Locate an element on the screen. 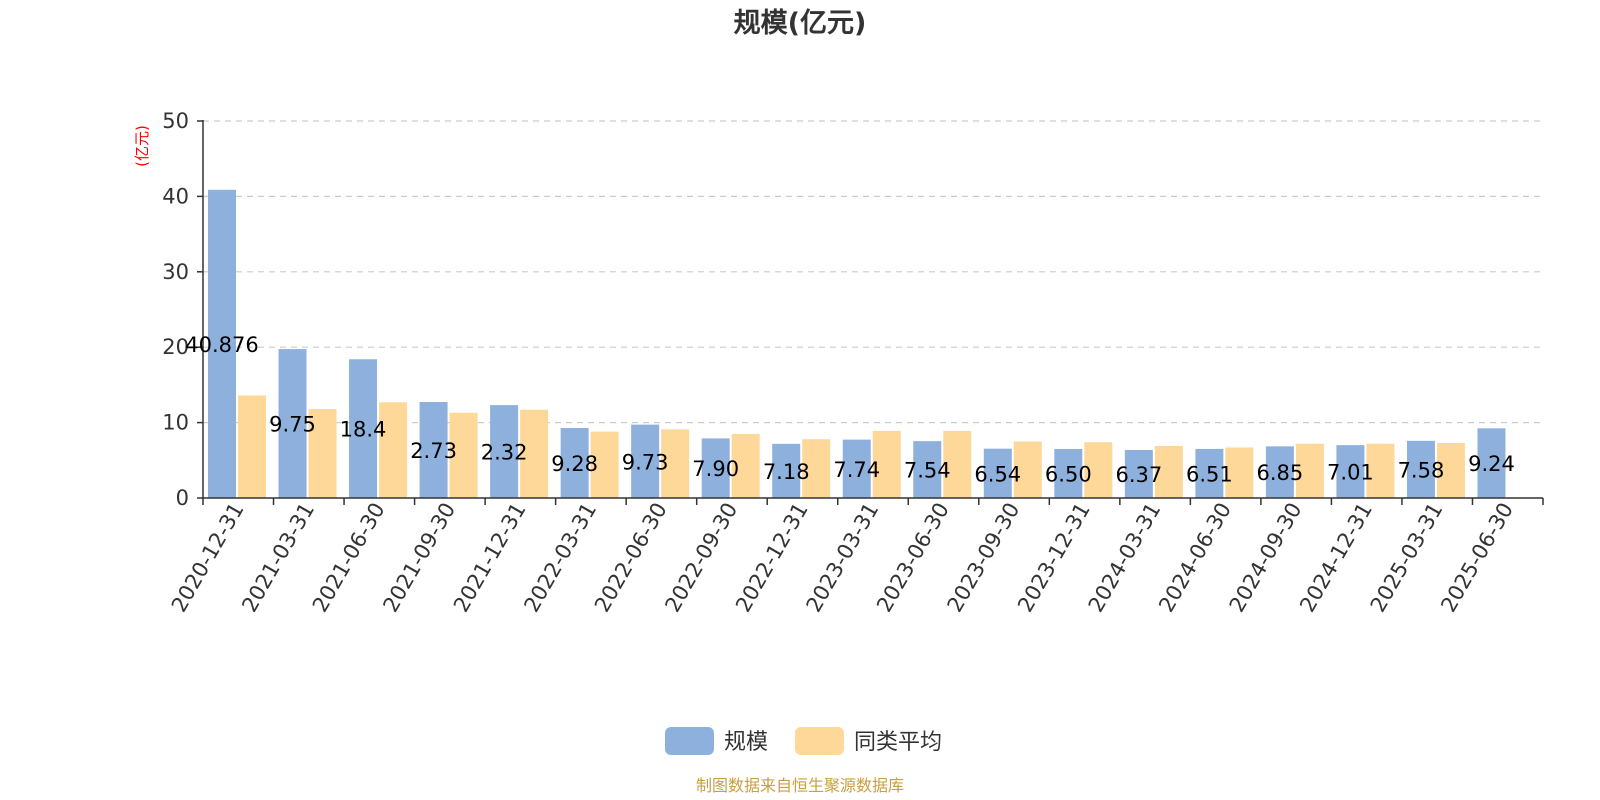 The width and height of the screenshot is (1600, 800). x-tick-label: 2021-12-31 is located at coordinates (490, 558).